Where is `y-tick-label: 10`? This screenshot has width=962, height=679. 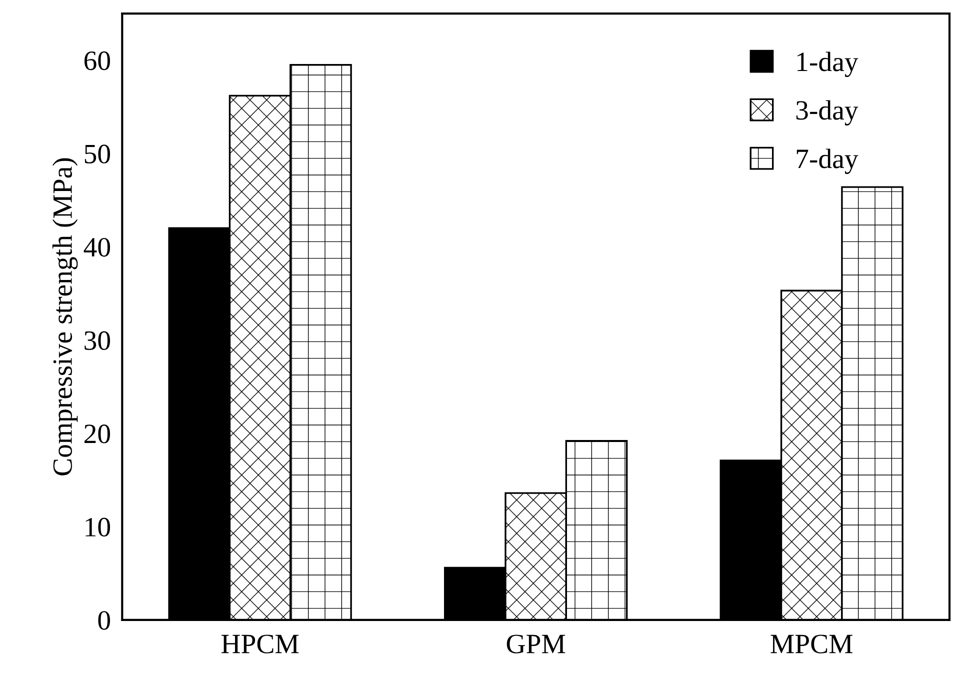
y-tick-label: 10 is located at coordinates (98, 527).